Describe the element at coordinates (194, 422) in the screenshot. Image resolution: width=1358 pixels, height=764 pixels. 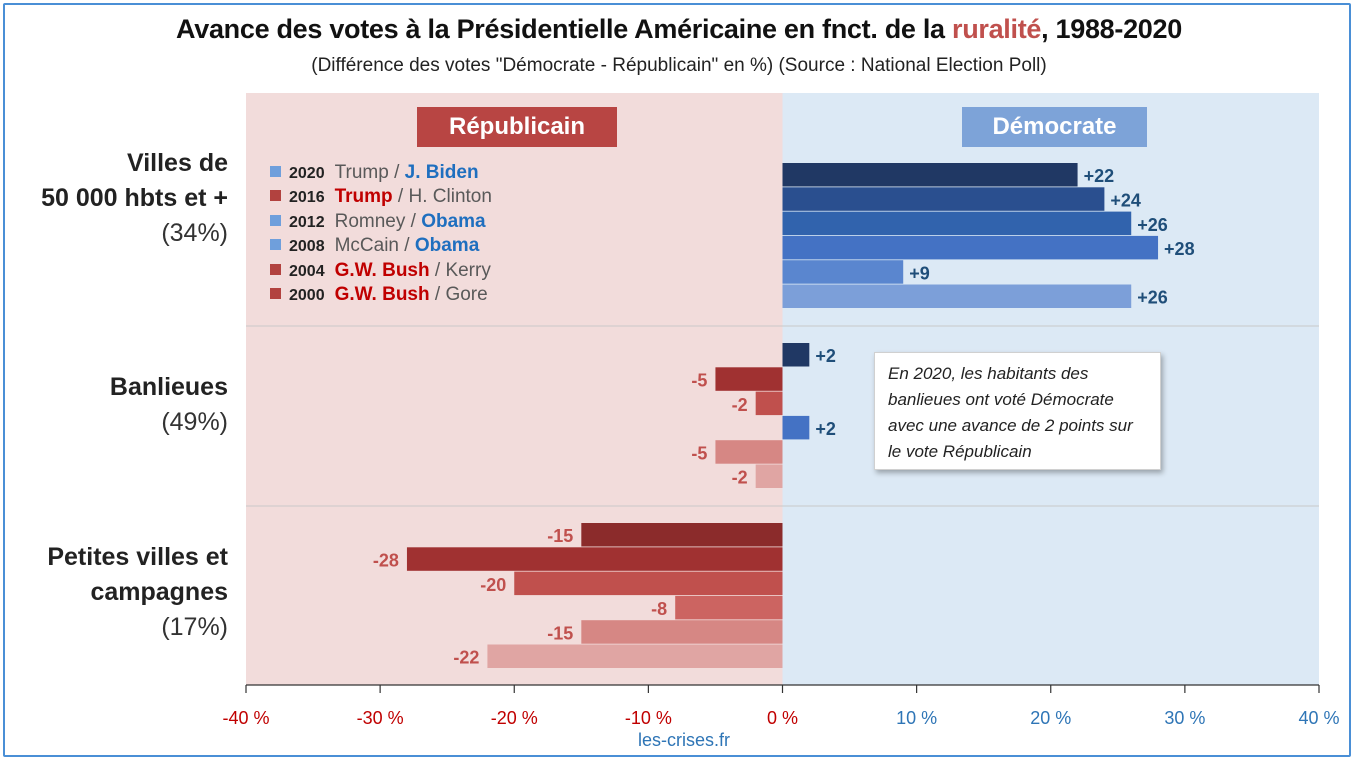
I see `group-share-suburbs: (49%)` at that location.